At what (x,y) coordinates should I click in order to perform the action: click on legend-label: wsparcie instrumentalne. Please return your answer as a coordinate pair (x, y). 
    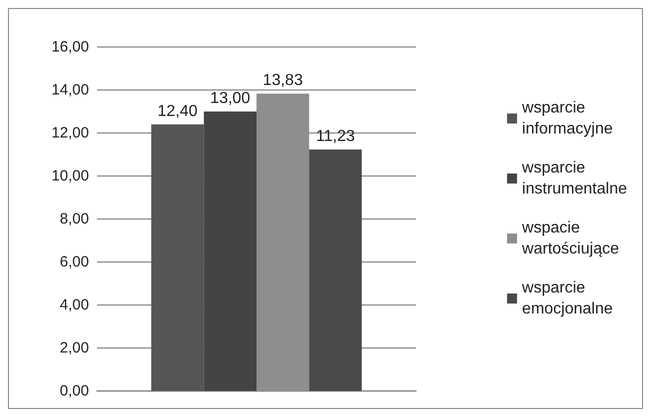
    Looking at the image, I should click on (574, 179).